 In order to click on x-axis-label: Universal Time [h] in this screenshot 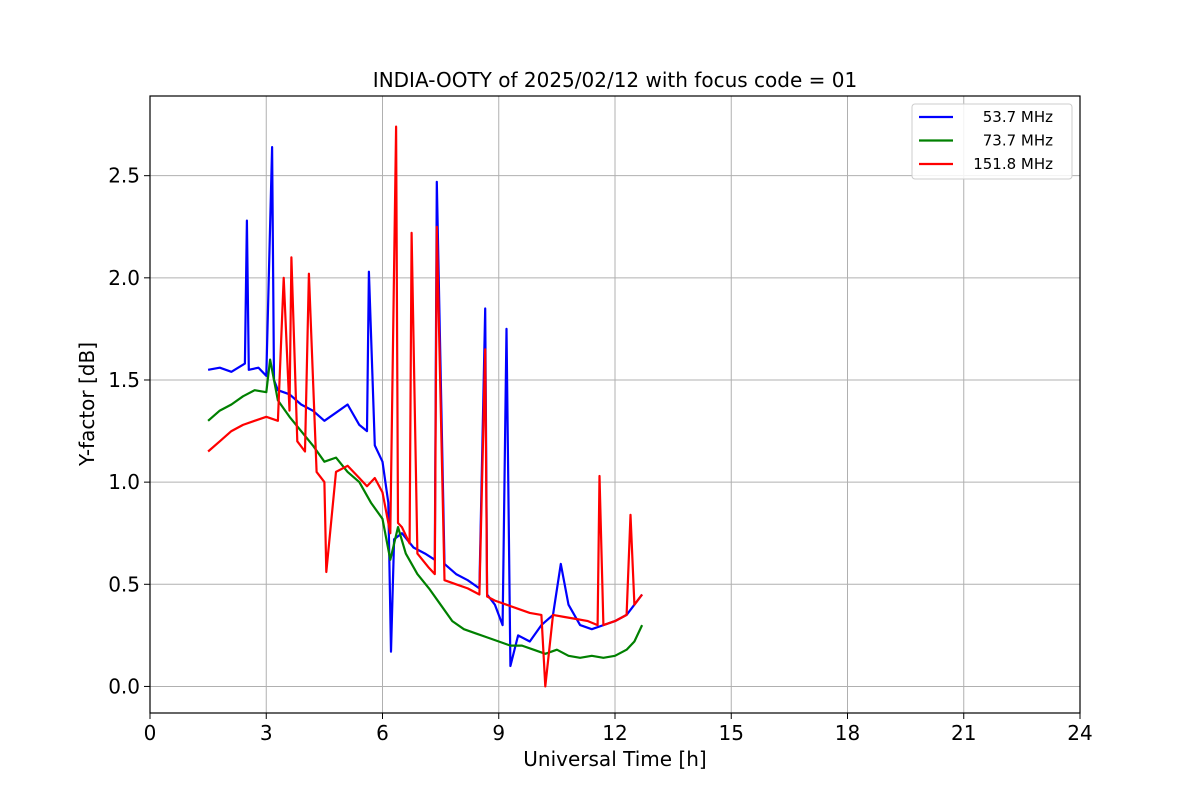, I will do `click(614, 759)`.